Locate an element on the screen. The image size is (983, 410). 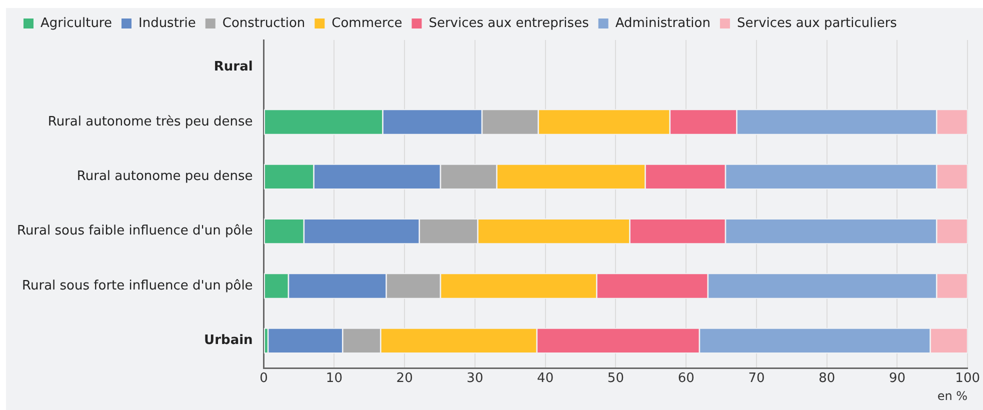
x-tick-label: 90 is located at coordinates (897, 378).